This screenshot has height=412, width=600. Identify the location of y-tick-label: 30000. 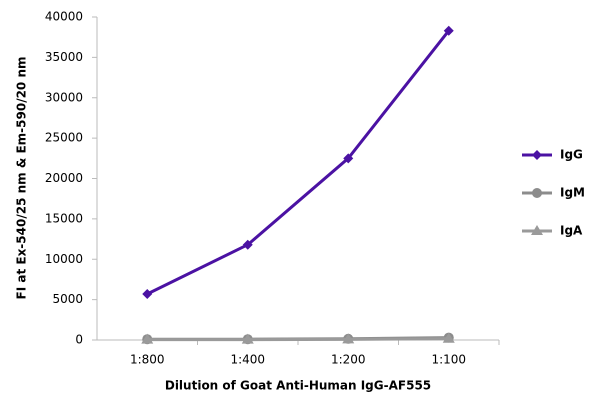
(64, 97).